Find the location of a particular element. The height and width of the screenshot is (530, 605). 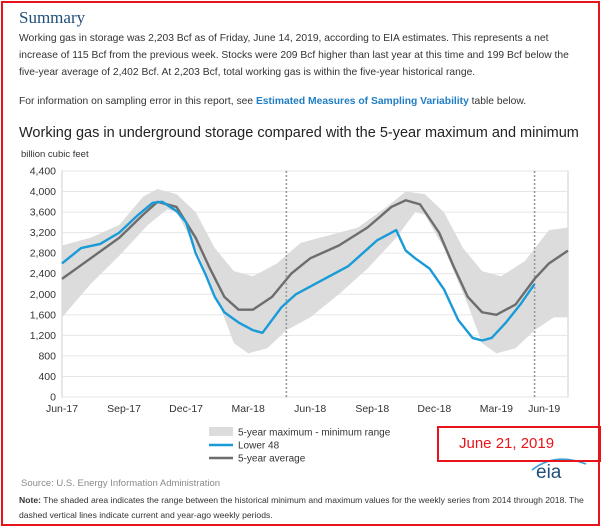

x-tick-label: Dec-17 is located at coordinates (186, 409).